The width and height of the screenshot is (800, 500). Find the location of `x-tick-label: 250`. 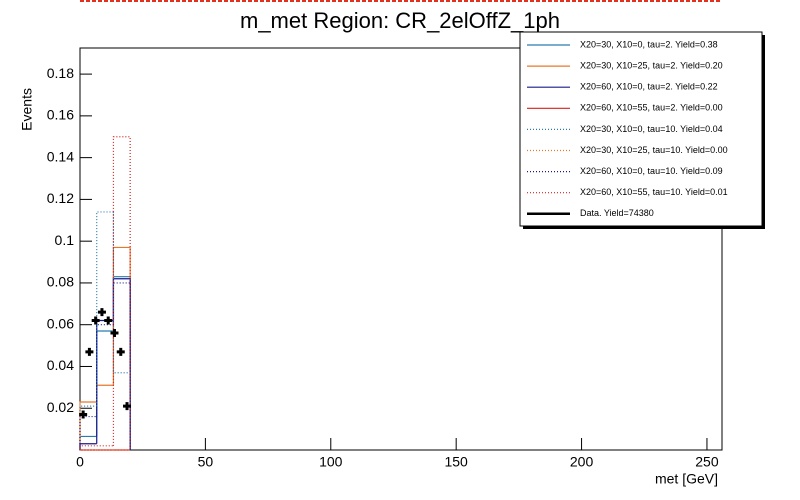

x-tick-label: 250 is located at coordinates (707, 462).